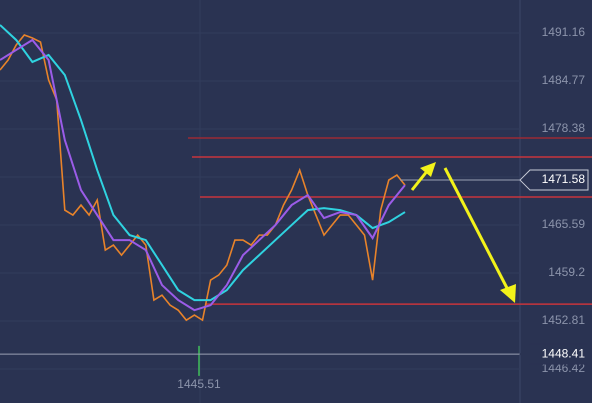 Image resolution: width=592 pixels, height=403 pixels. Describe the element at coordinates (564, 128) in the screenshot. I see `y-tick-label: 1478.38` at that location.